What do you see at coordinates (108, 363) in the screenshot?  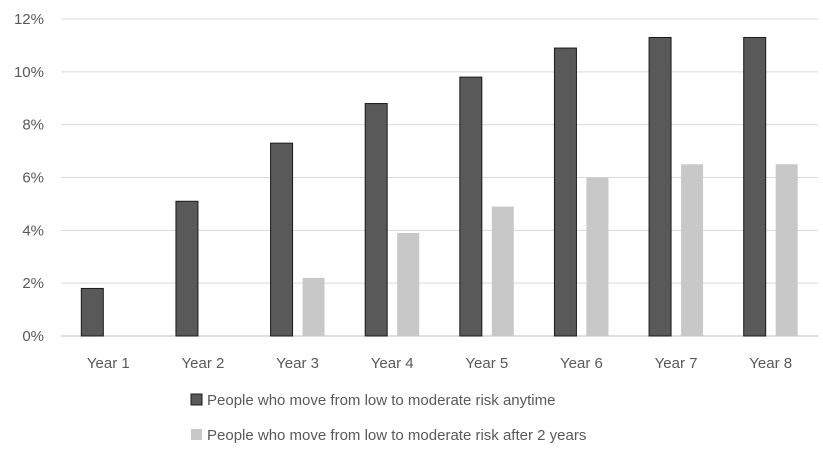 I see `x-tick-label: Year 1` at bounding box center [108, 363].